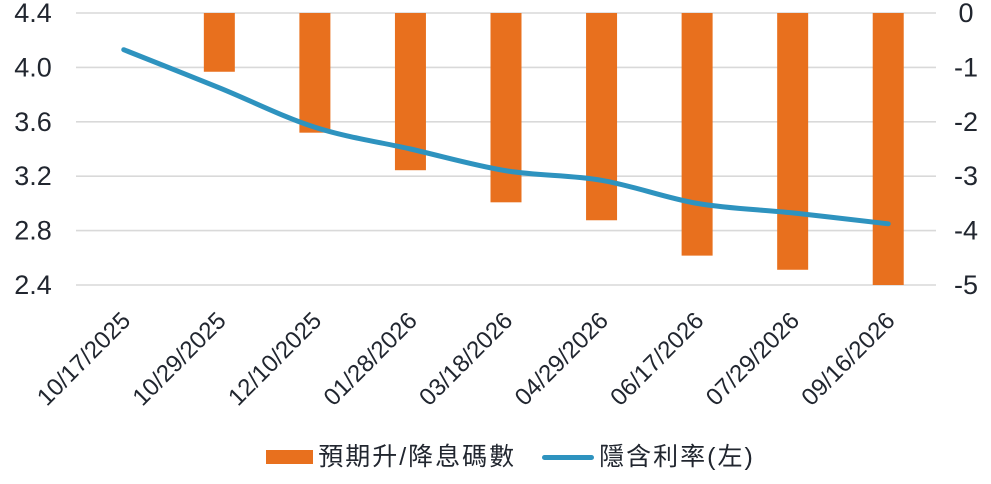 The height and width of the screenshot is (484, 991). Describe the element at coordinates (568, 457) in the screenshot. I see `line-series-swatch-icon` at that location.